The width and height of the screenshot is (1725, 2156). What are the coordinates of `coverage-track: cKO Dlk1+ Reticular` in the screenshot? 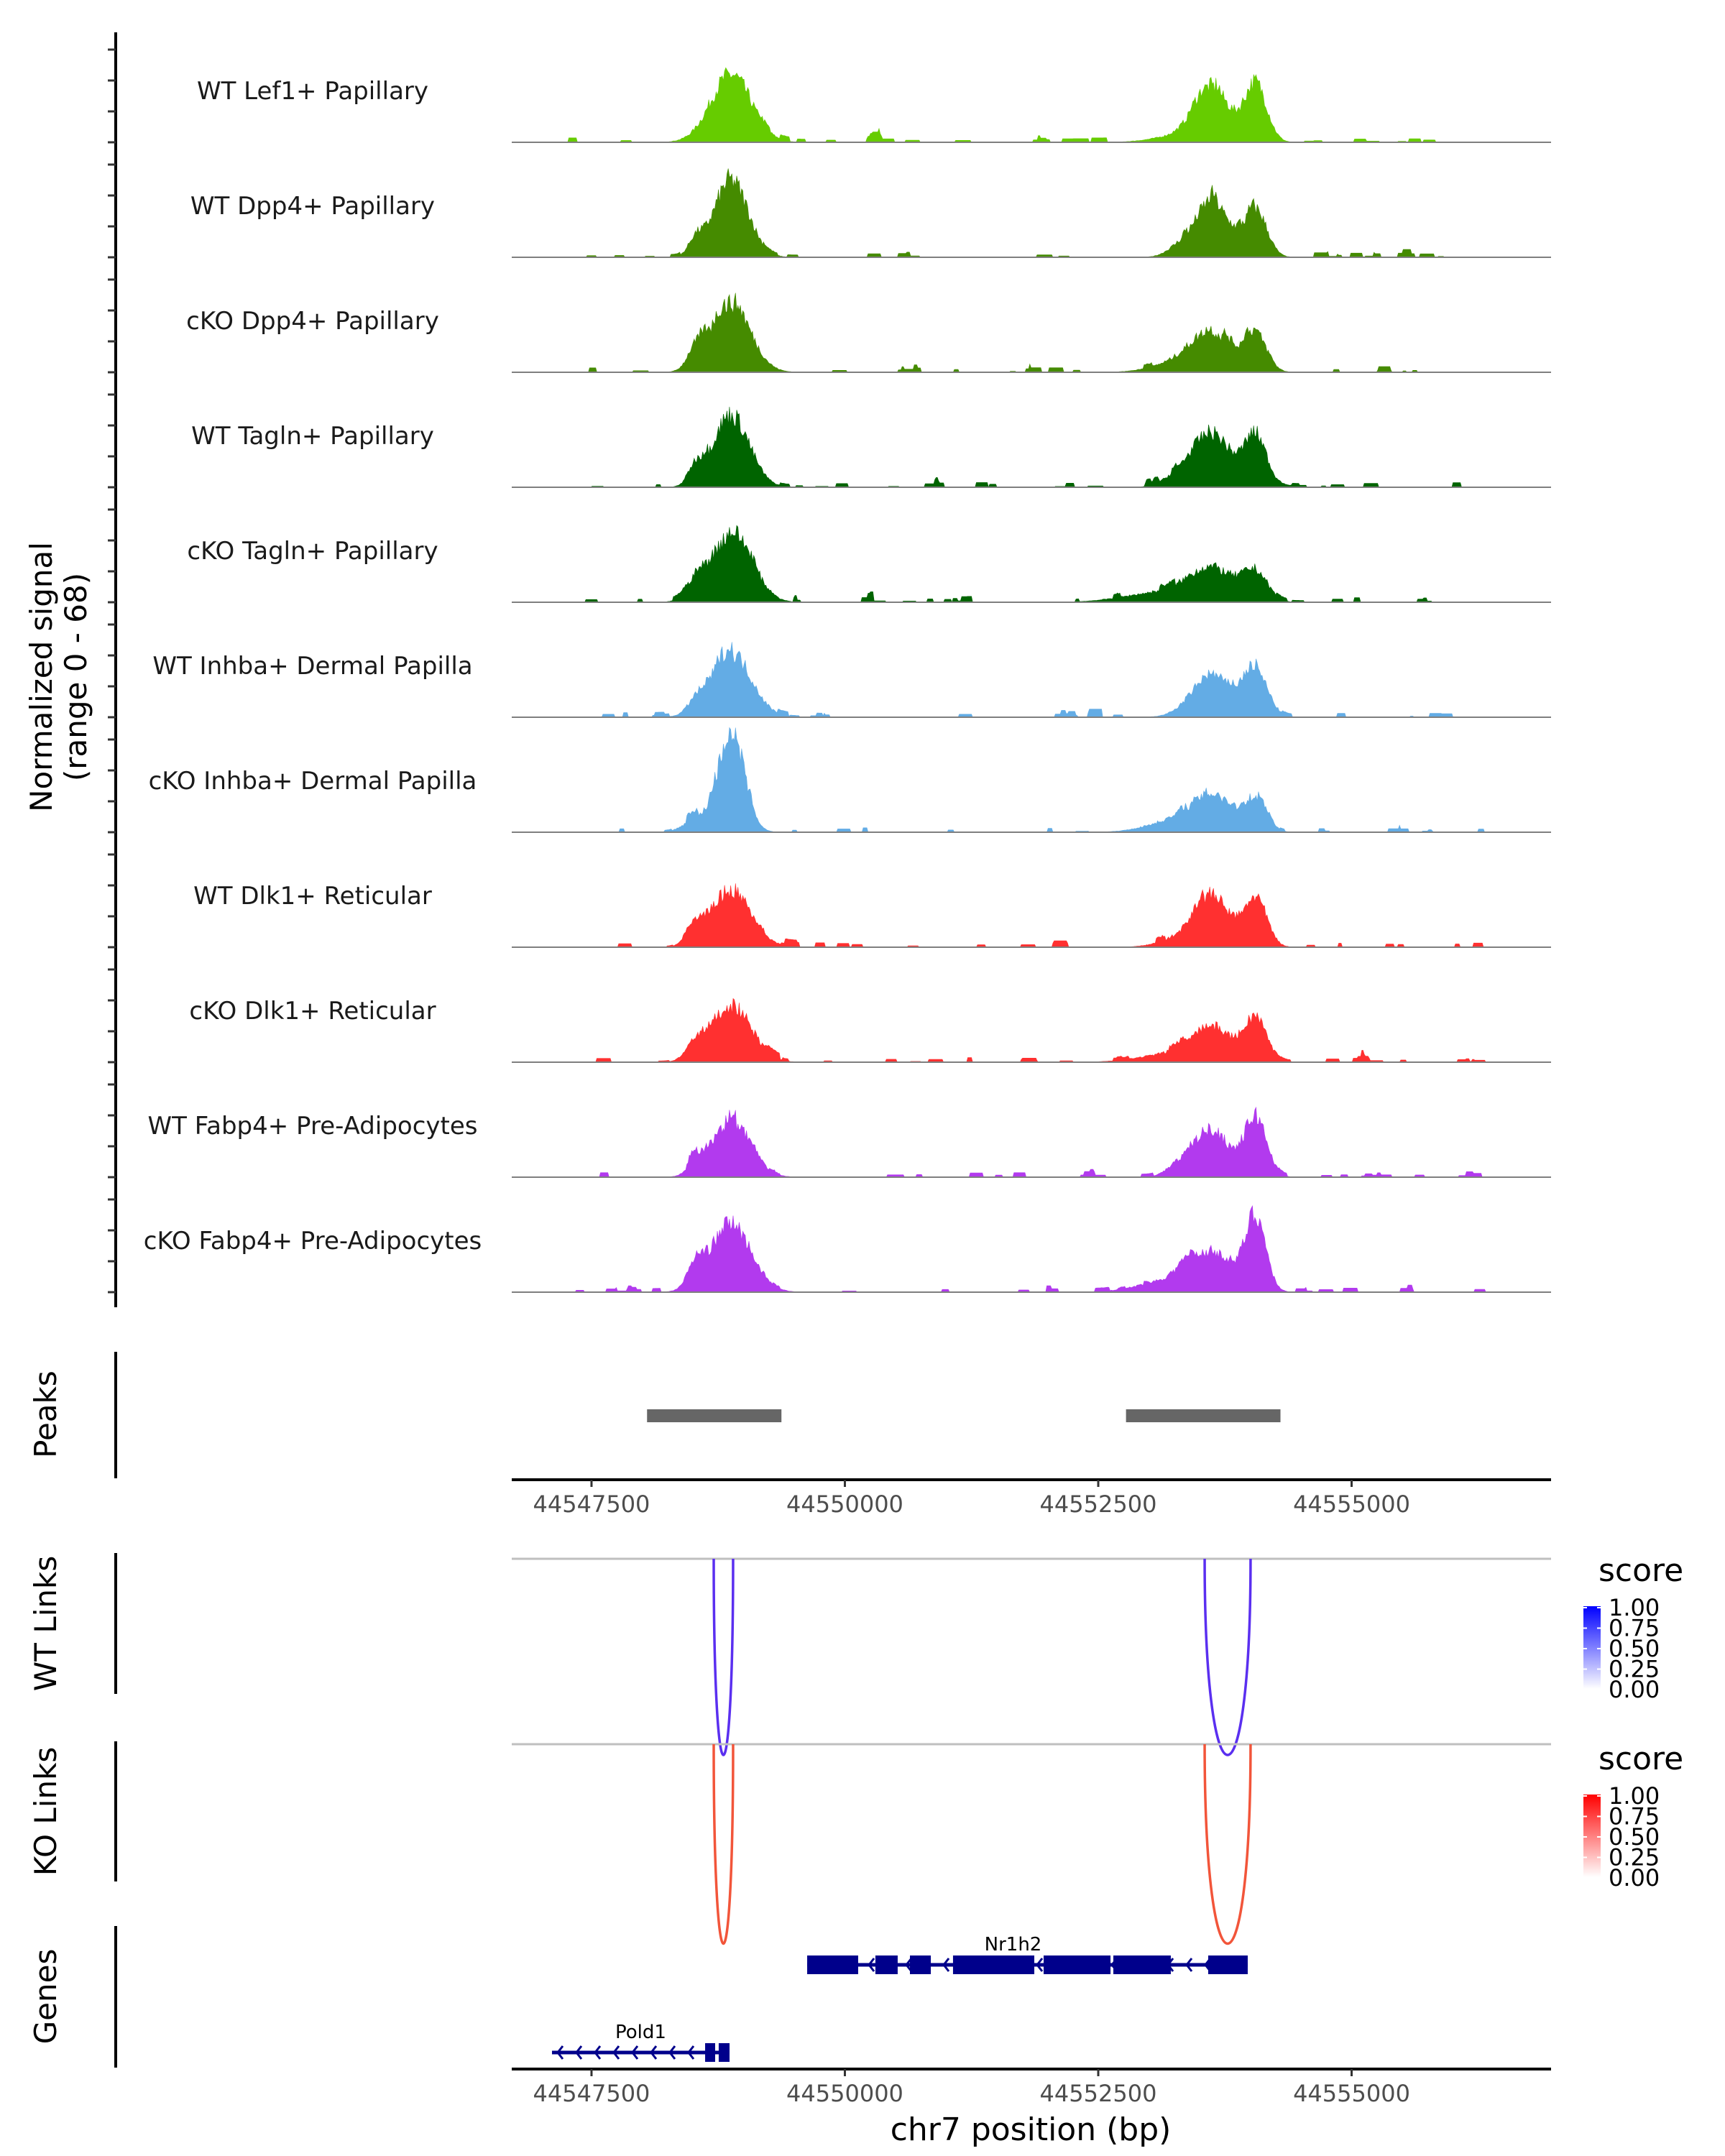 It's located at (829, 1016).